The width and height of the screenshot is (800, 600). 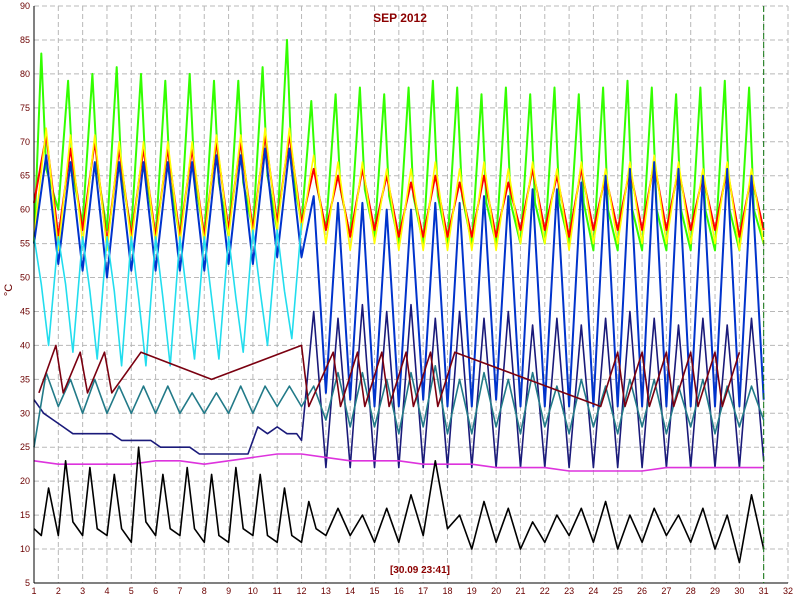 What do you see at coordinates (33, 591) in the screenshot?
I see `x-tick-label: 1` at bounding box center [33, 591].